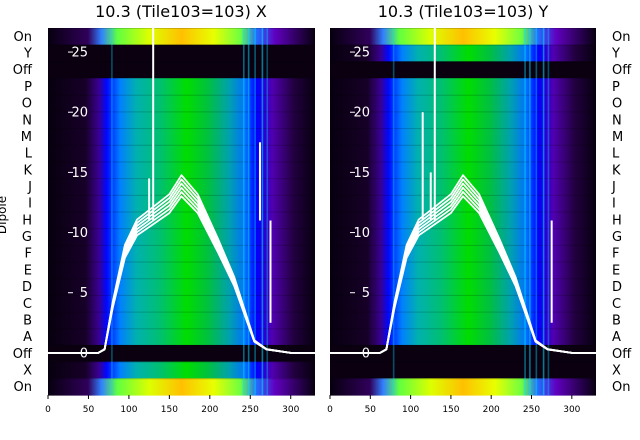 The width and height of the screenshot is (640, 440). Describe the element at coordinates (28, 87) in the screenshot. I see `dipole-label-left: P` at that location.